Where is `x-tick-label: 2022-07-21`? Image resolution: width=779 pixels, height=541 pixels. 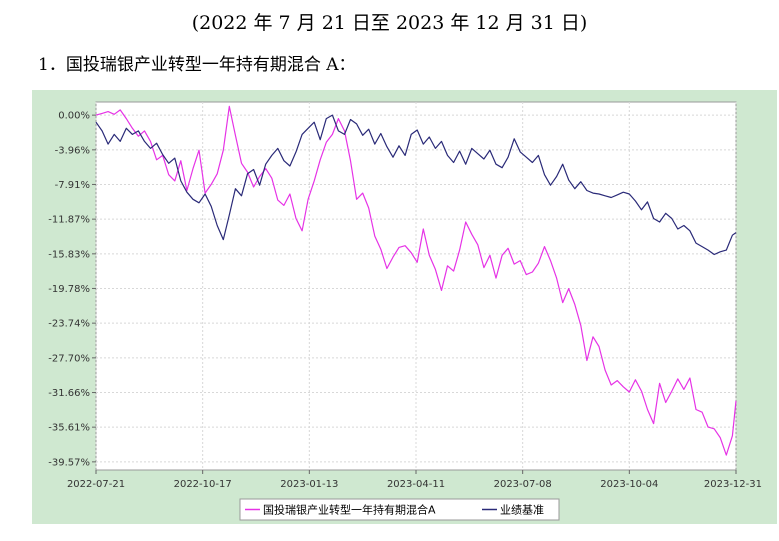 x-tick-label: 2022-07-21 is located at coordinates (96, 484).